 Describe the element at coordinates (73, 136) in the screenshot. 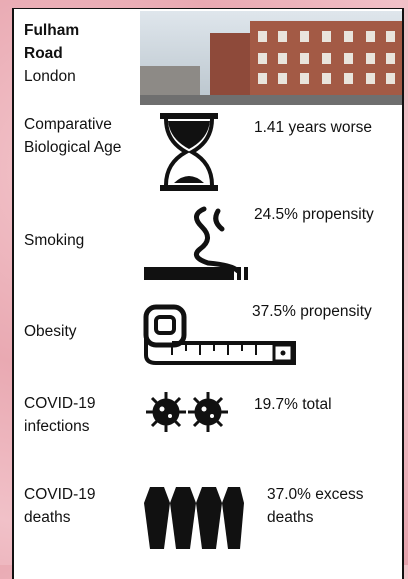

I see `row-label: Comparative Biological Age` at that location.